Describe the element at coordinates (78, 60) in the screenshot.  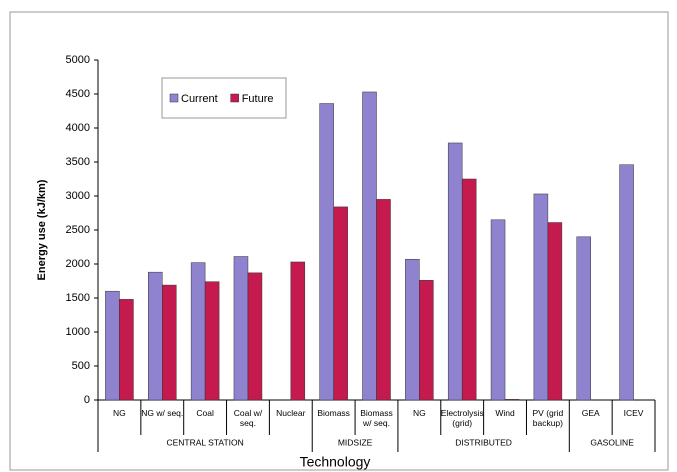
I see `y-tick-label: 5000` at that location.